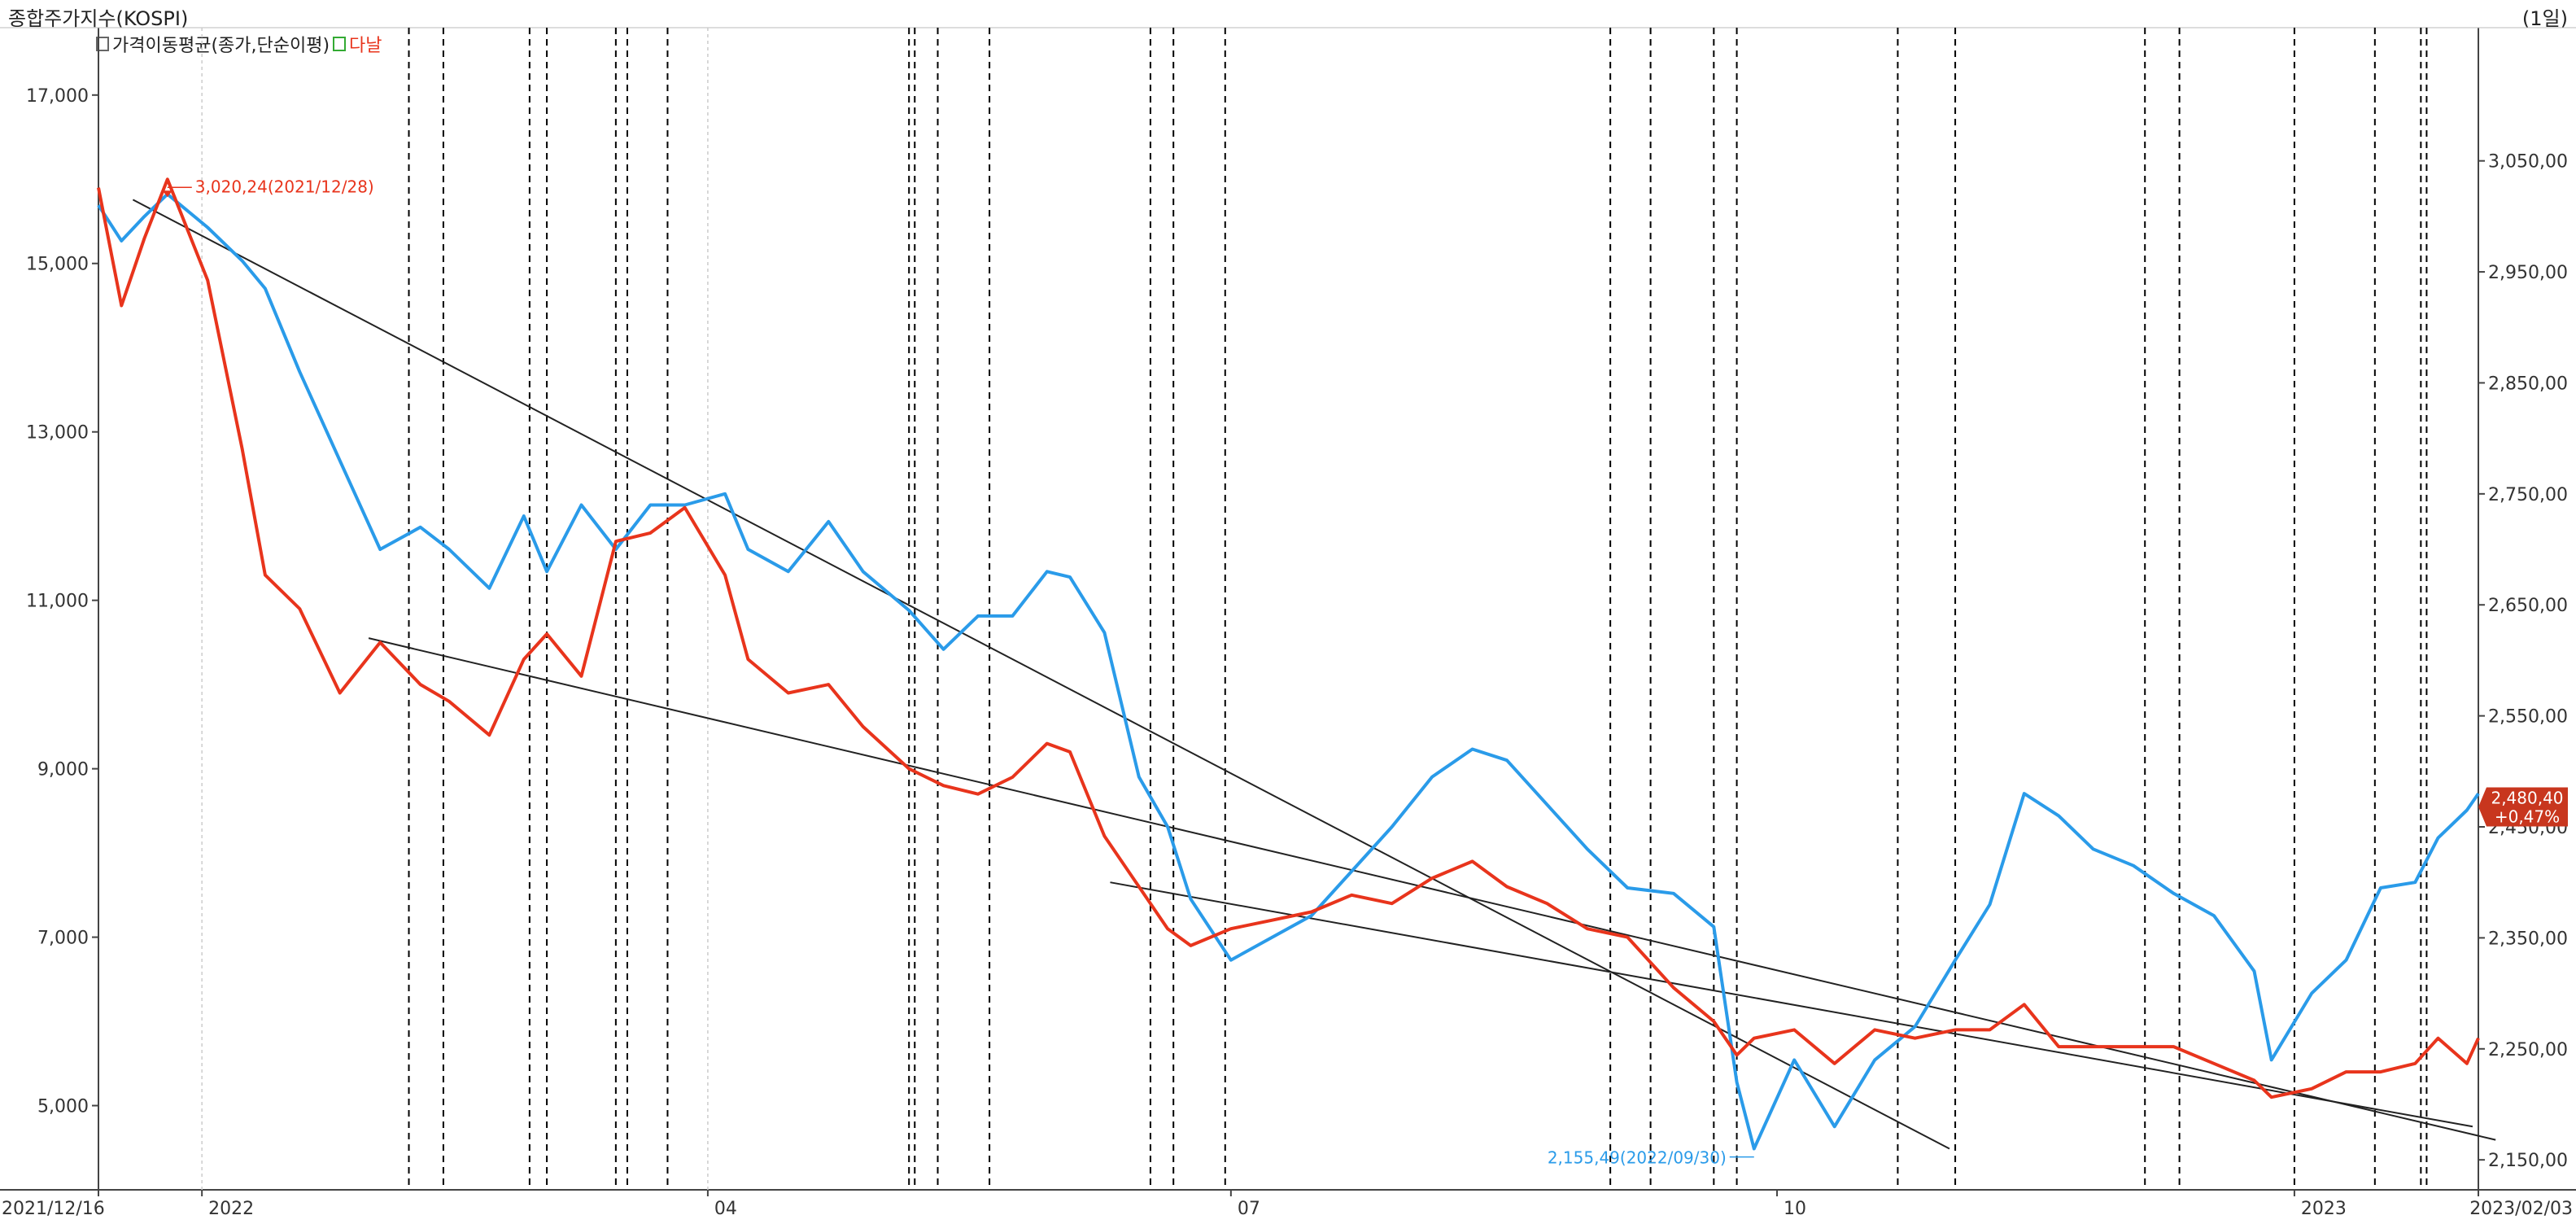  Describe the element at coordinates (2324, 1209) in the screenshot. I see `x-tick-label: 2023` at that location.